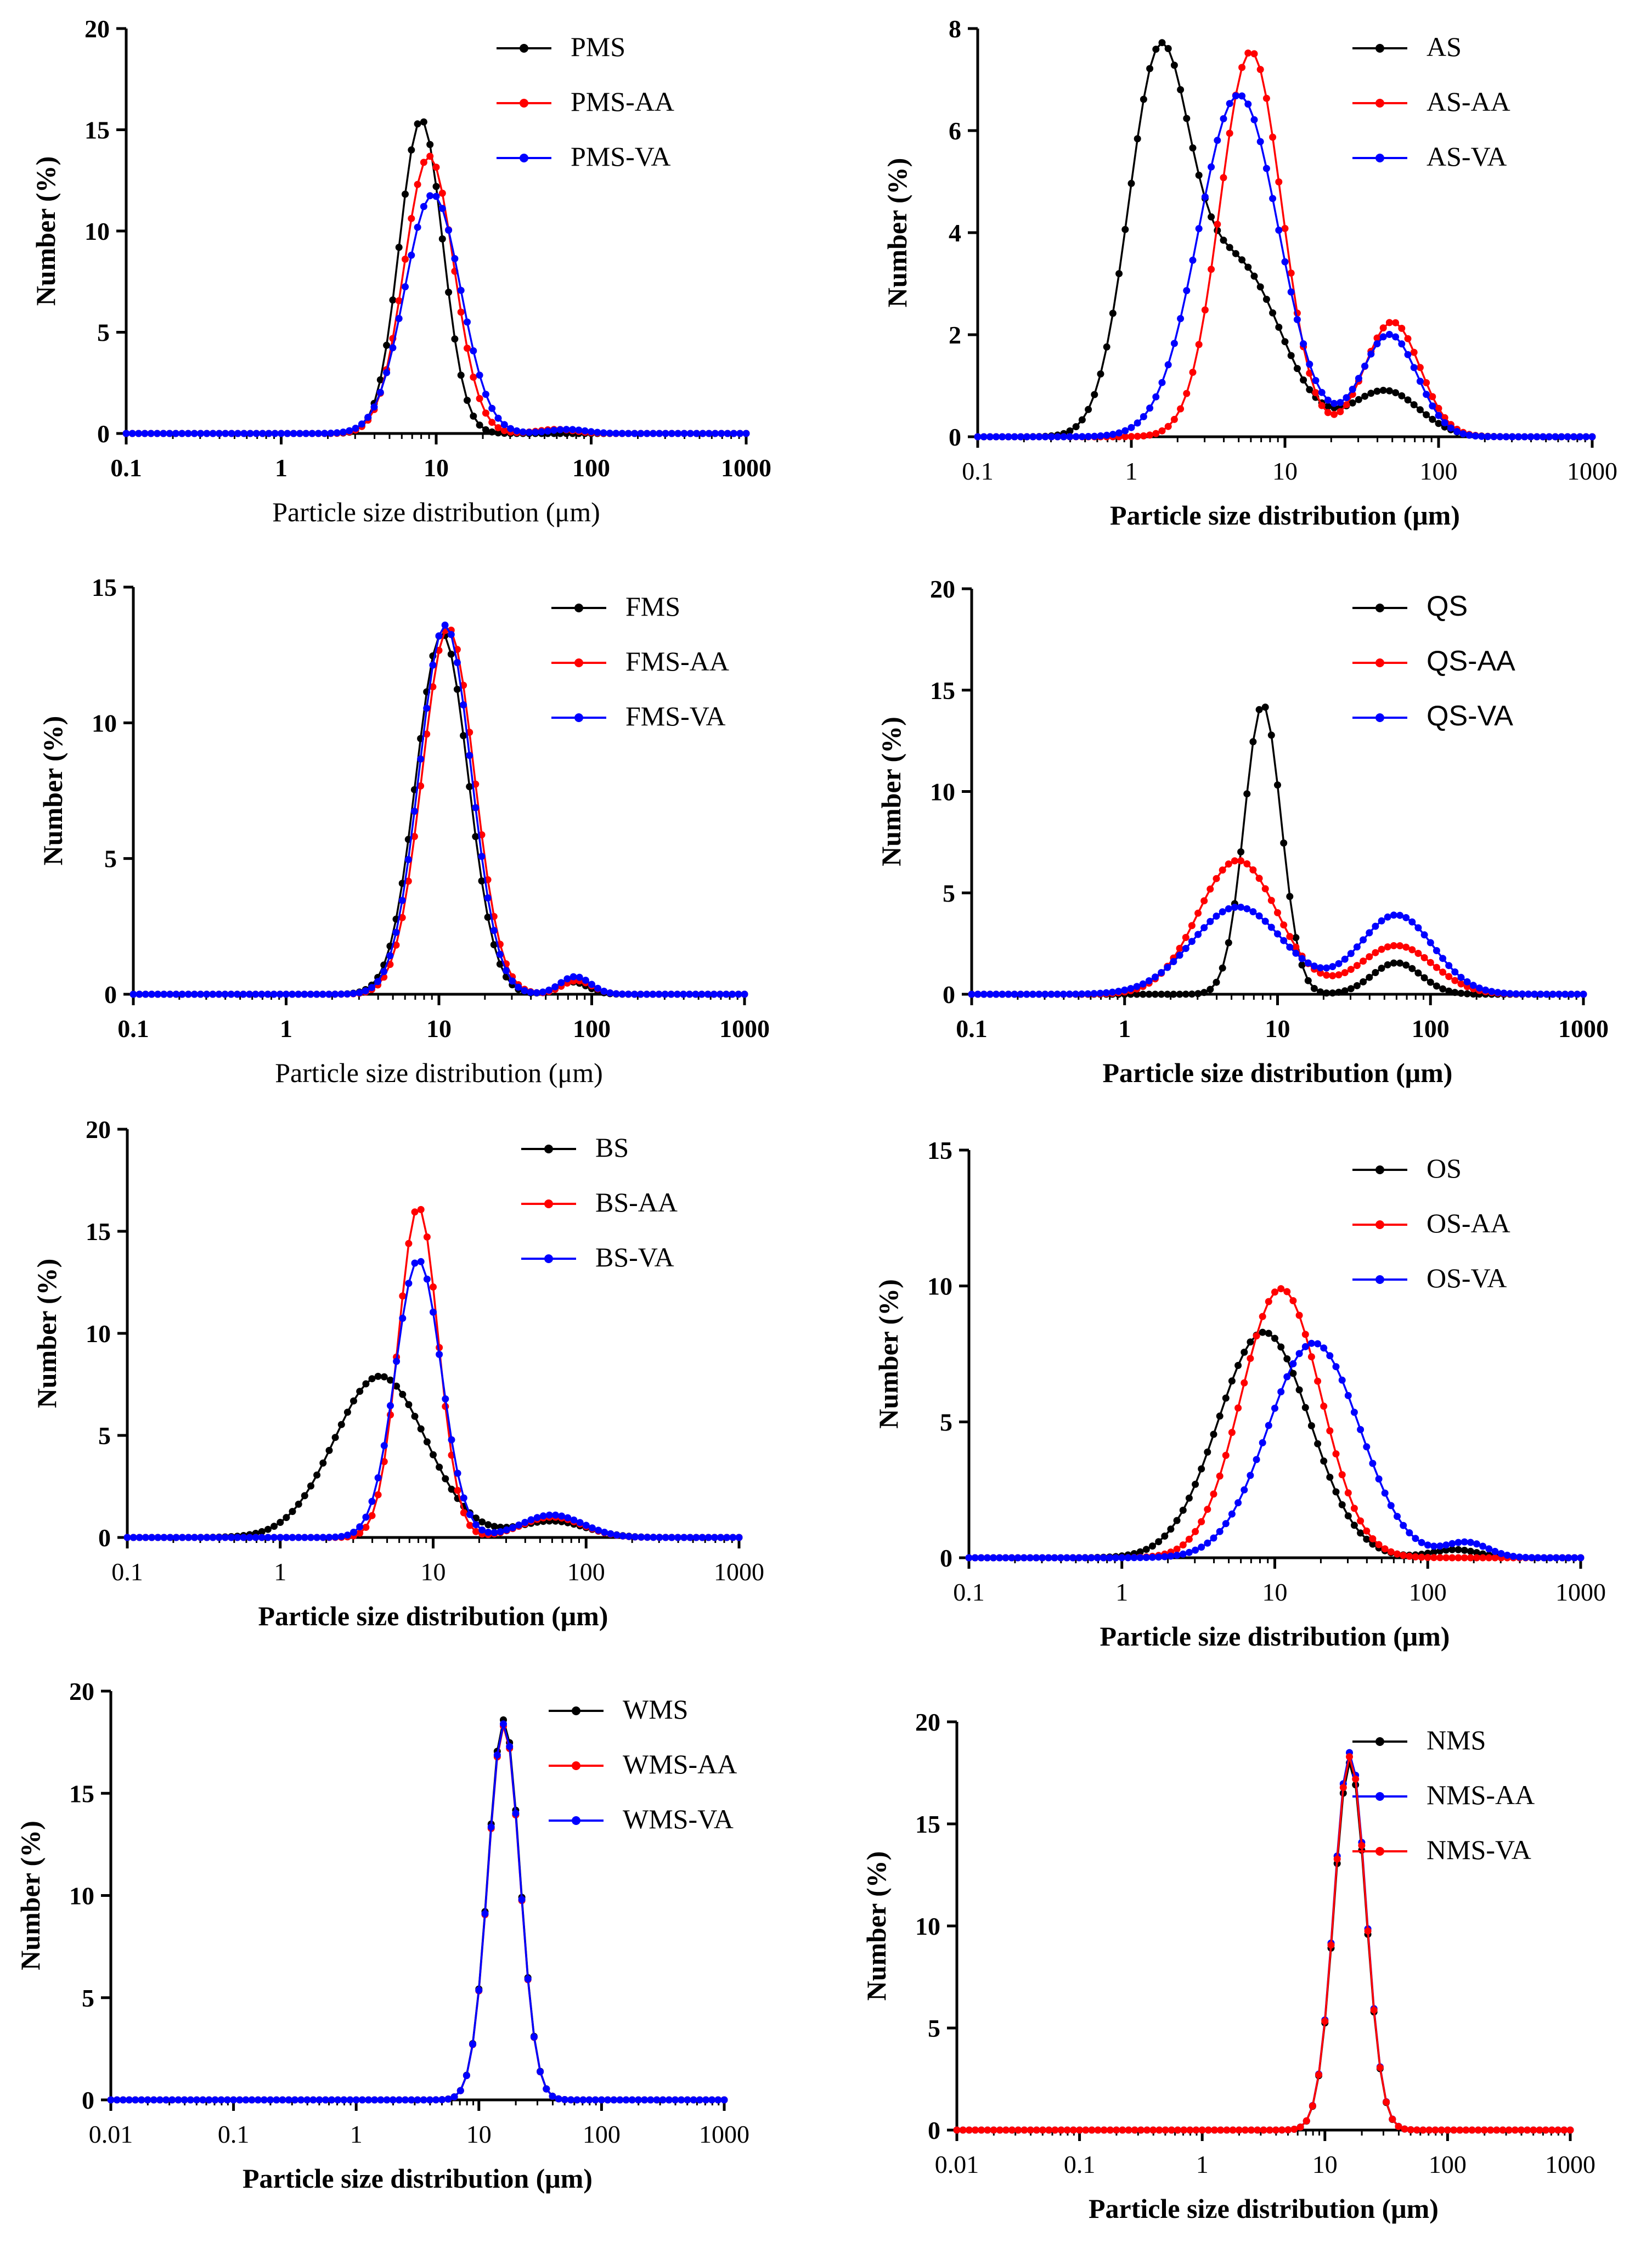 This screenshot has width=1652, height=2242. What do you see at coordinates (955, 335) in the screenshot?
I see `y-tick-label: 2` at bounding box center [955, 335].